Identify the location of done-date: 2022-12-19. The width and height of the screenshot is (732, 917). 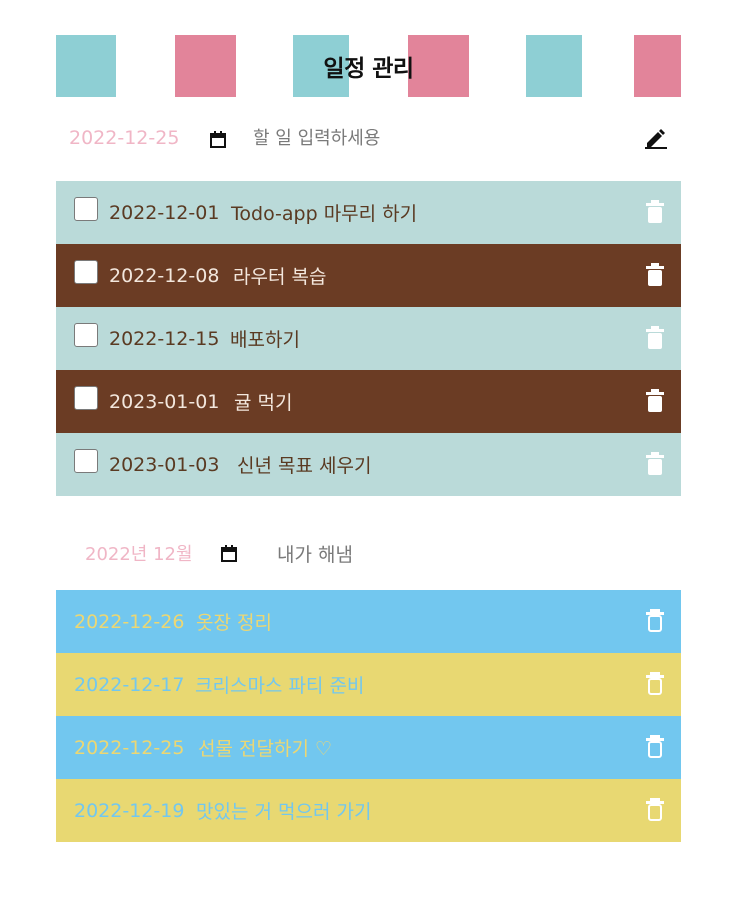
(129, 810).